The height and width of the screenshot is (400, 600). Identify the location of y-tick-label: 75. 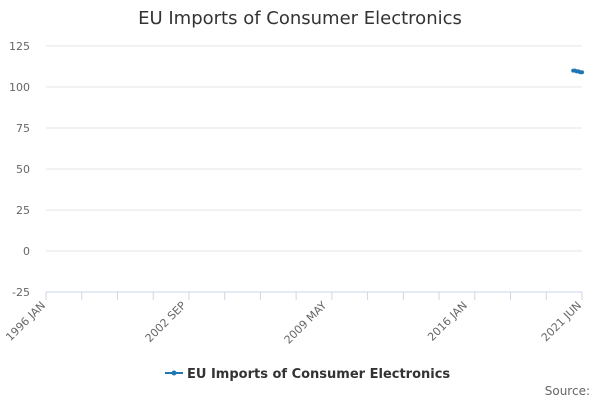
(23, 128).